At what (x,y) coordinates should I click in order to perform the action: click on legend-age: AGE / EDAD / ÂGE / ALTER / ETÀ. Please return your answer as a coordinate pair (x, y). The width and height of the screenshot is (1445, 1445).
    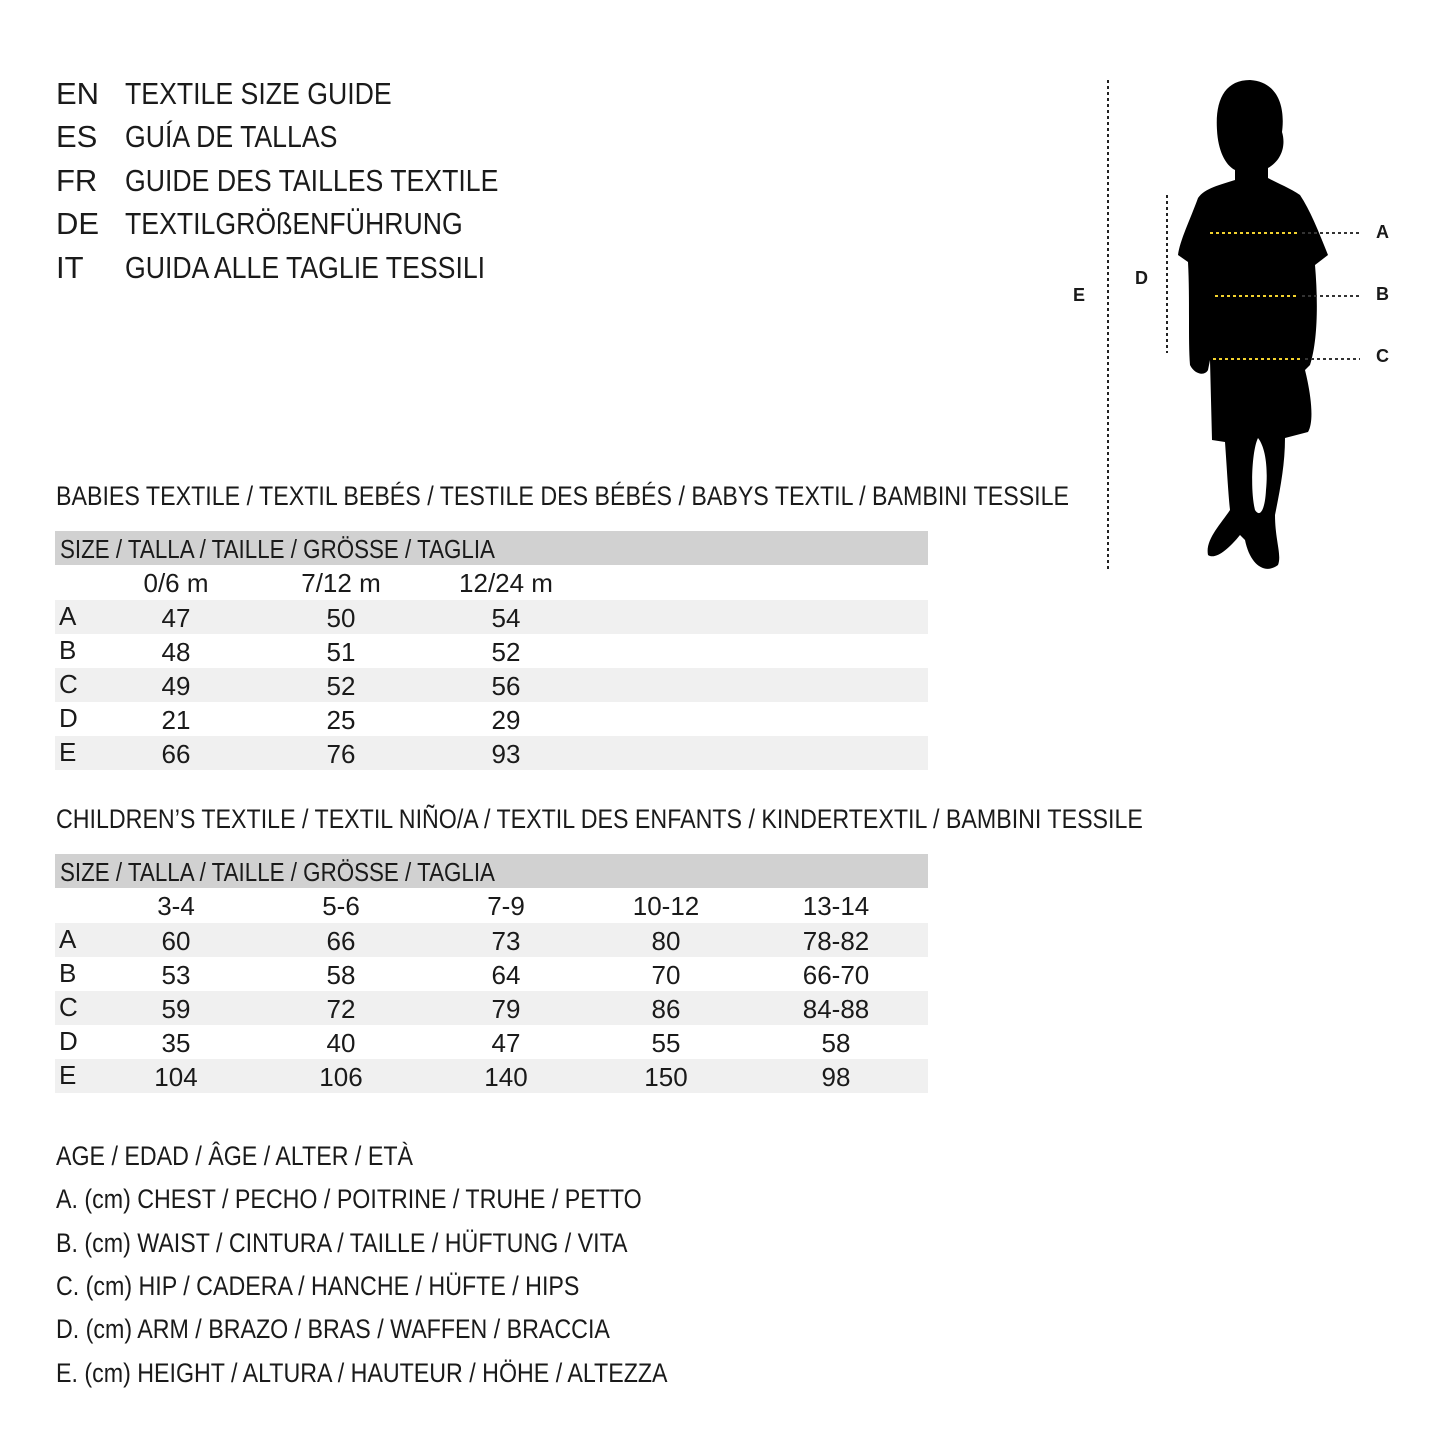
    Looking at the image, I should click on (235, 1156).